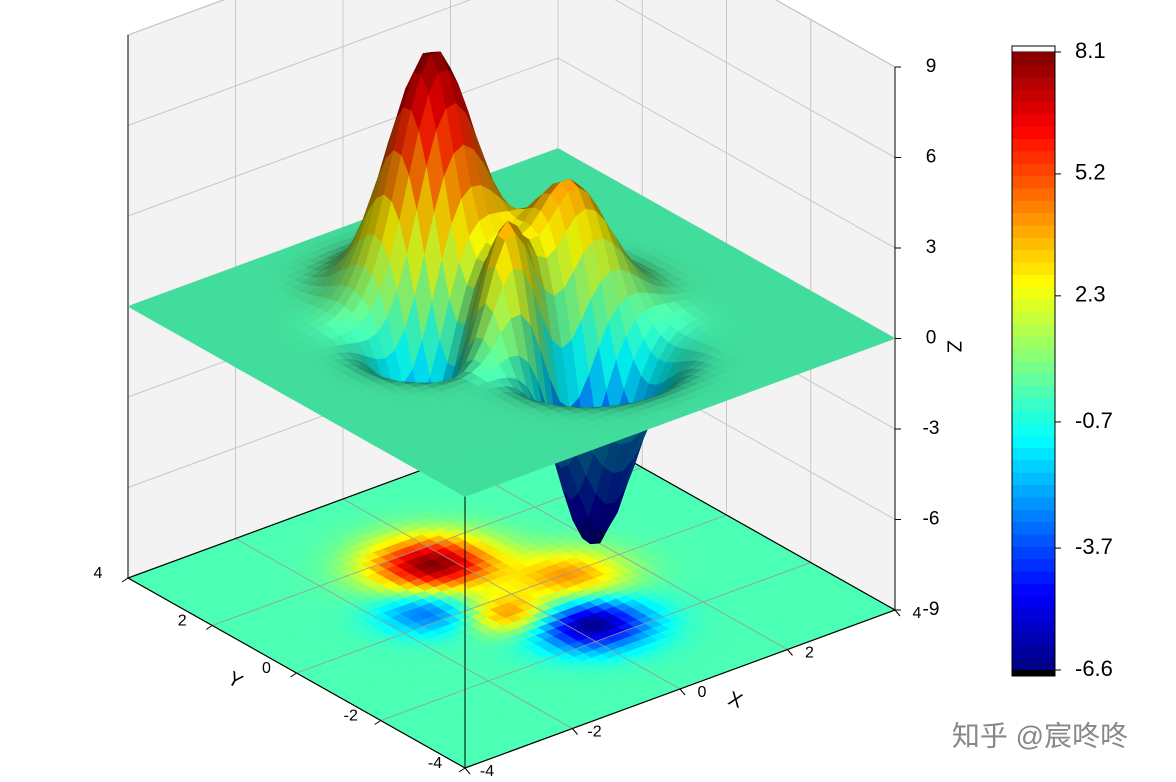 Image resolution: width=1176 pixels, height=782 pixels. What do you see at coordinates (1090, 294) in the screenshot?
I see `colorbar-tick-label: 2.3` at bounding box center [1090, 294].